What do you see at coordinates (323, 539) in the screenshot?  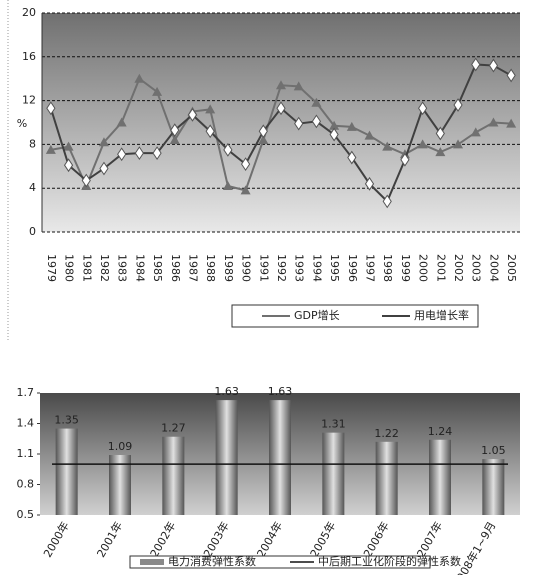 I see `x-tick-label: 2005年` at bounding box center [323, 539].